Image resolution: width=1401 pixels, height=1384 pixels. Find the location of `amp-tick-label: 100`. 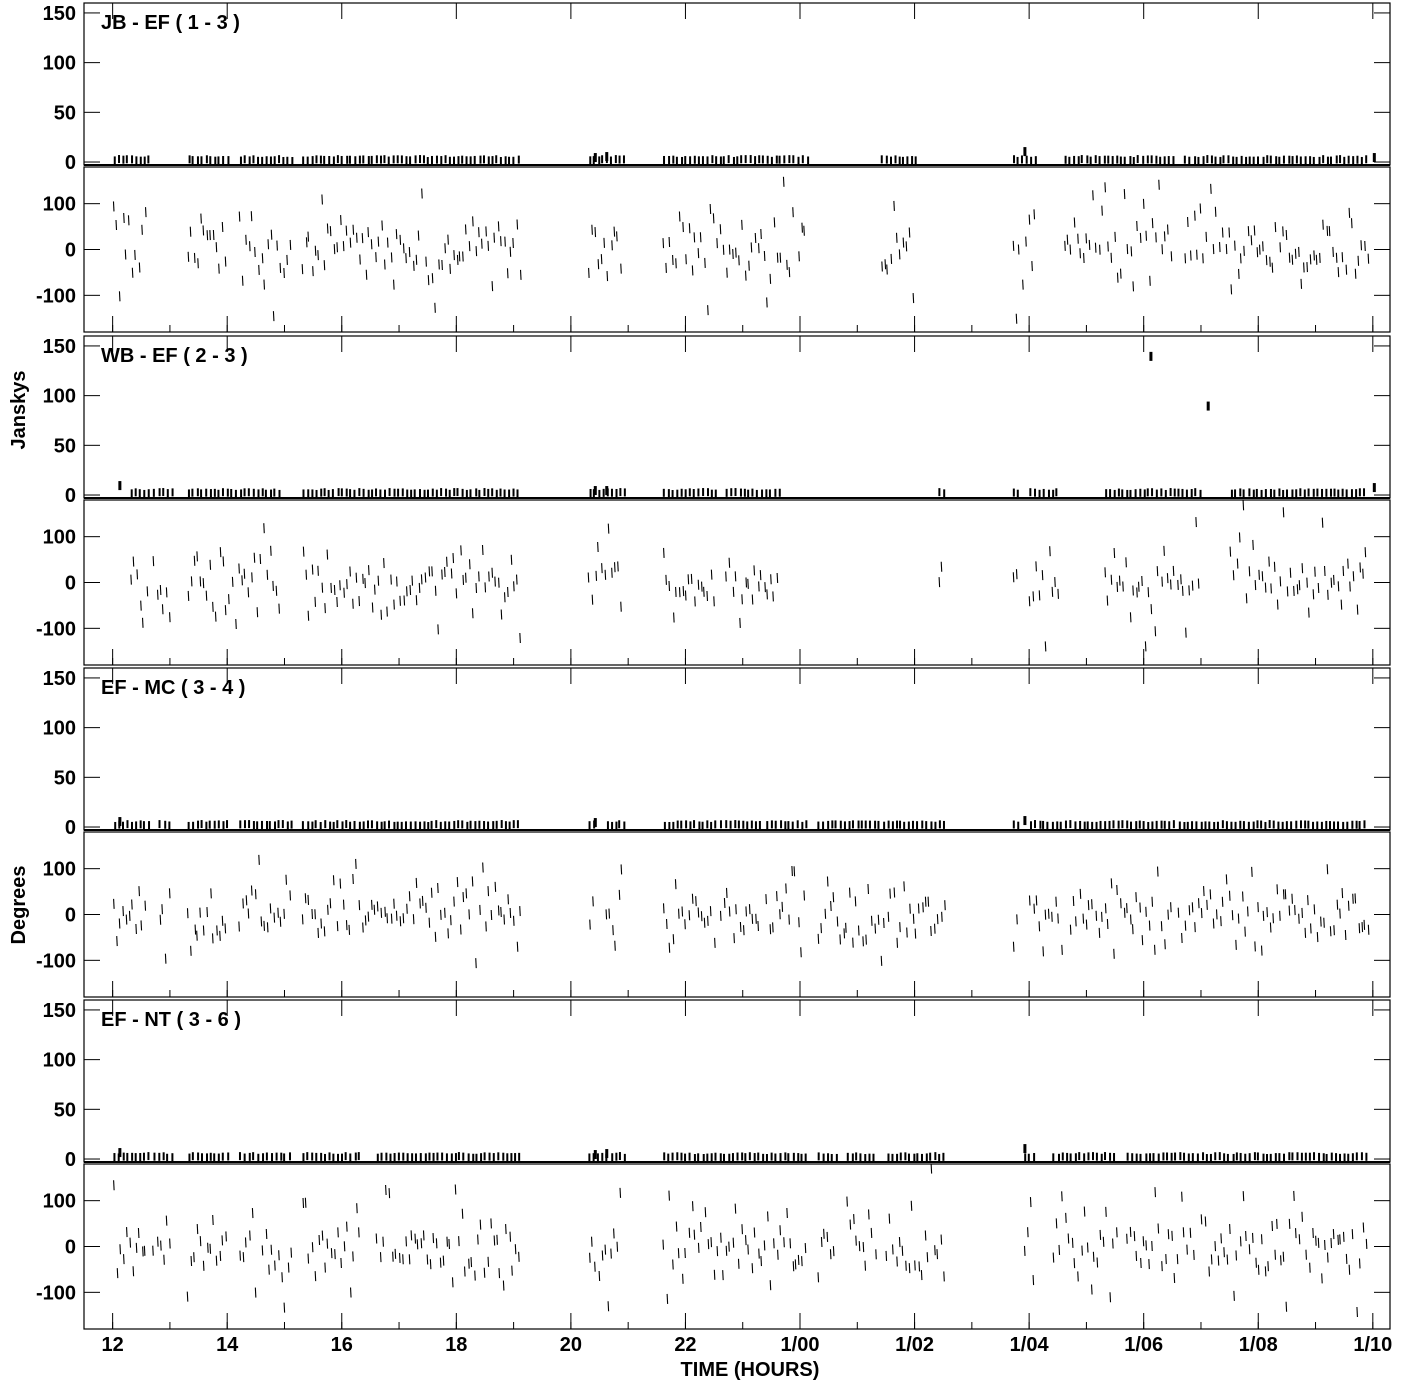

amp-tick-label: 100 is located at coordinates (59, 397).